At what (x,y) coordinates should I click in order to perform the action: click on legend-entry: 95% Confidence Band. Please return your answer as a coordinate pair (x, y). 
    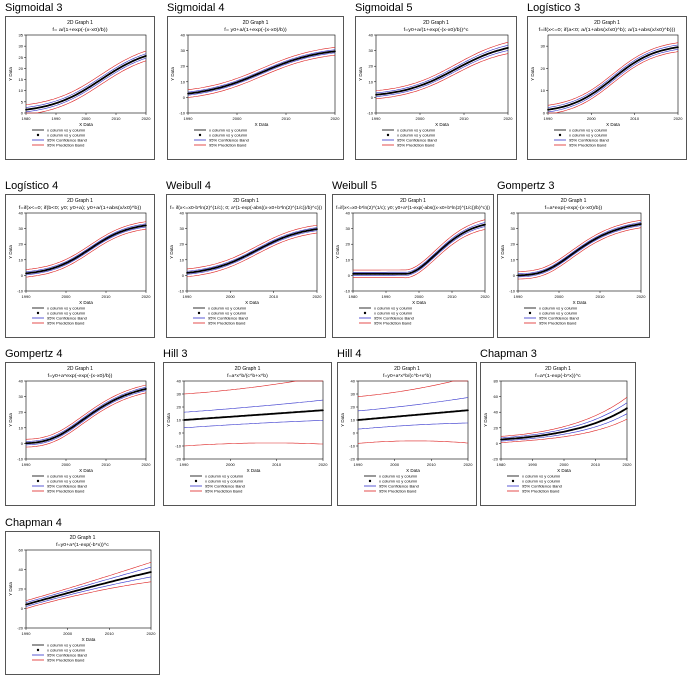
    Looking at the image, I should click on (589, 140).